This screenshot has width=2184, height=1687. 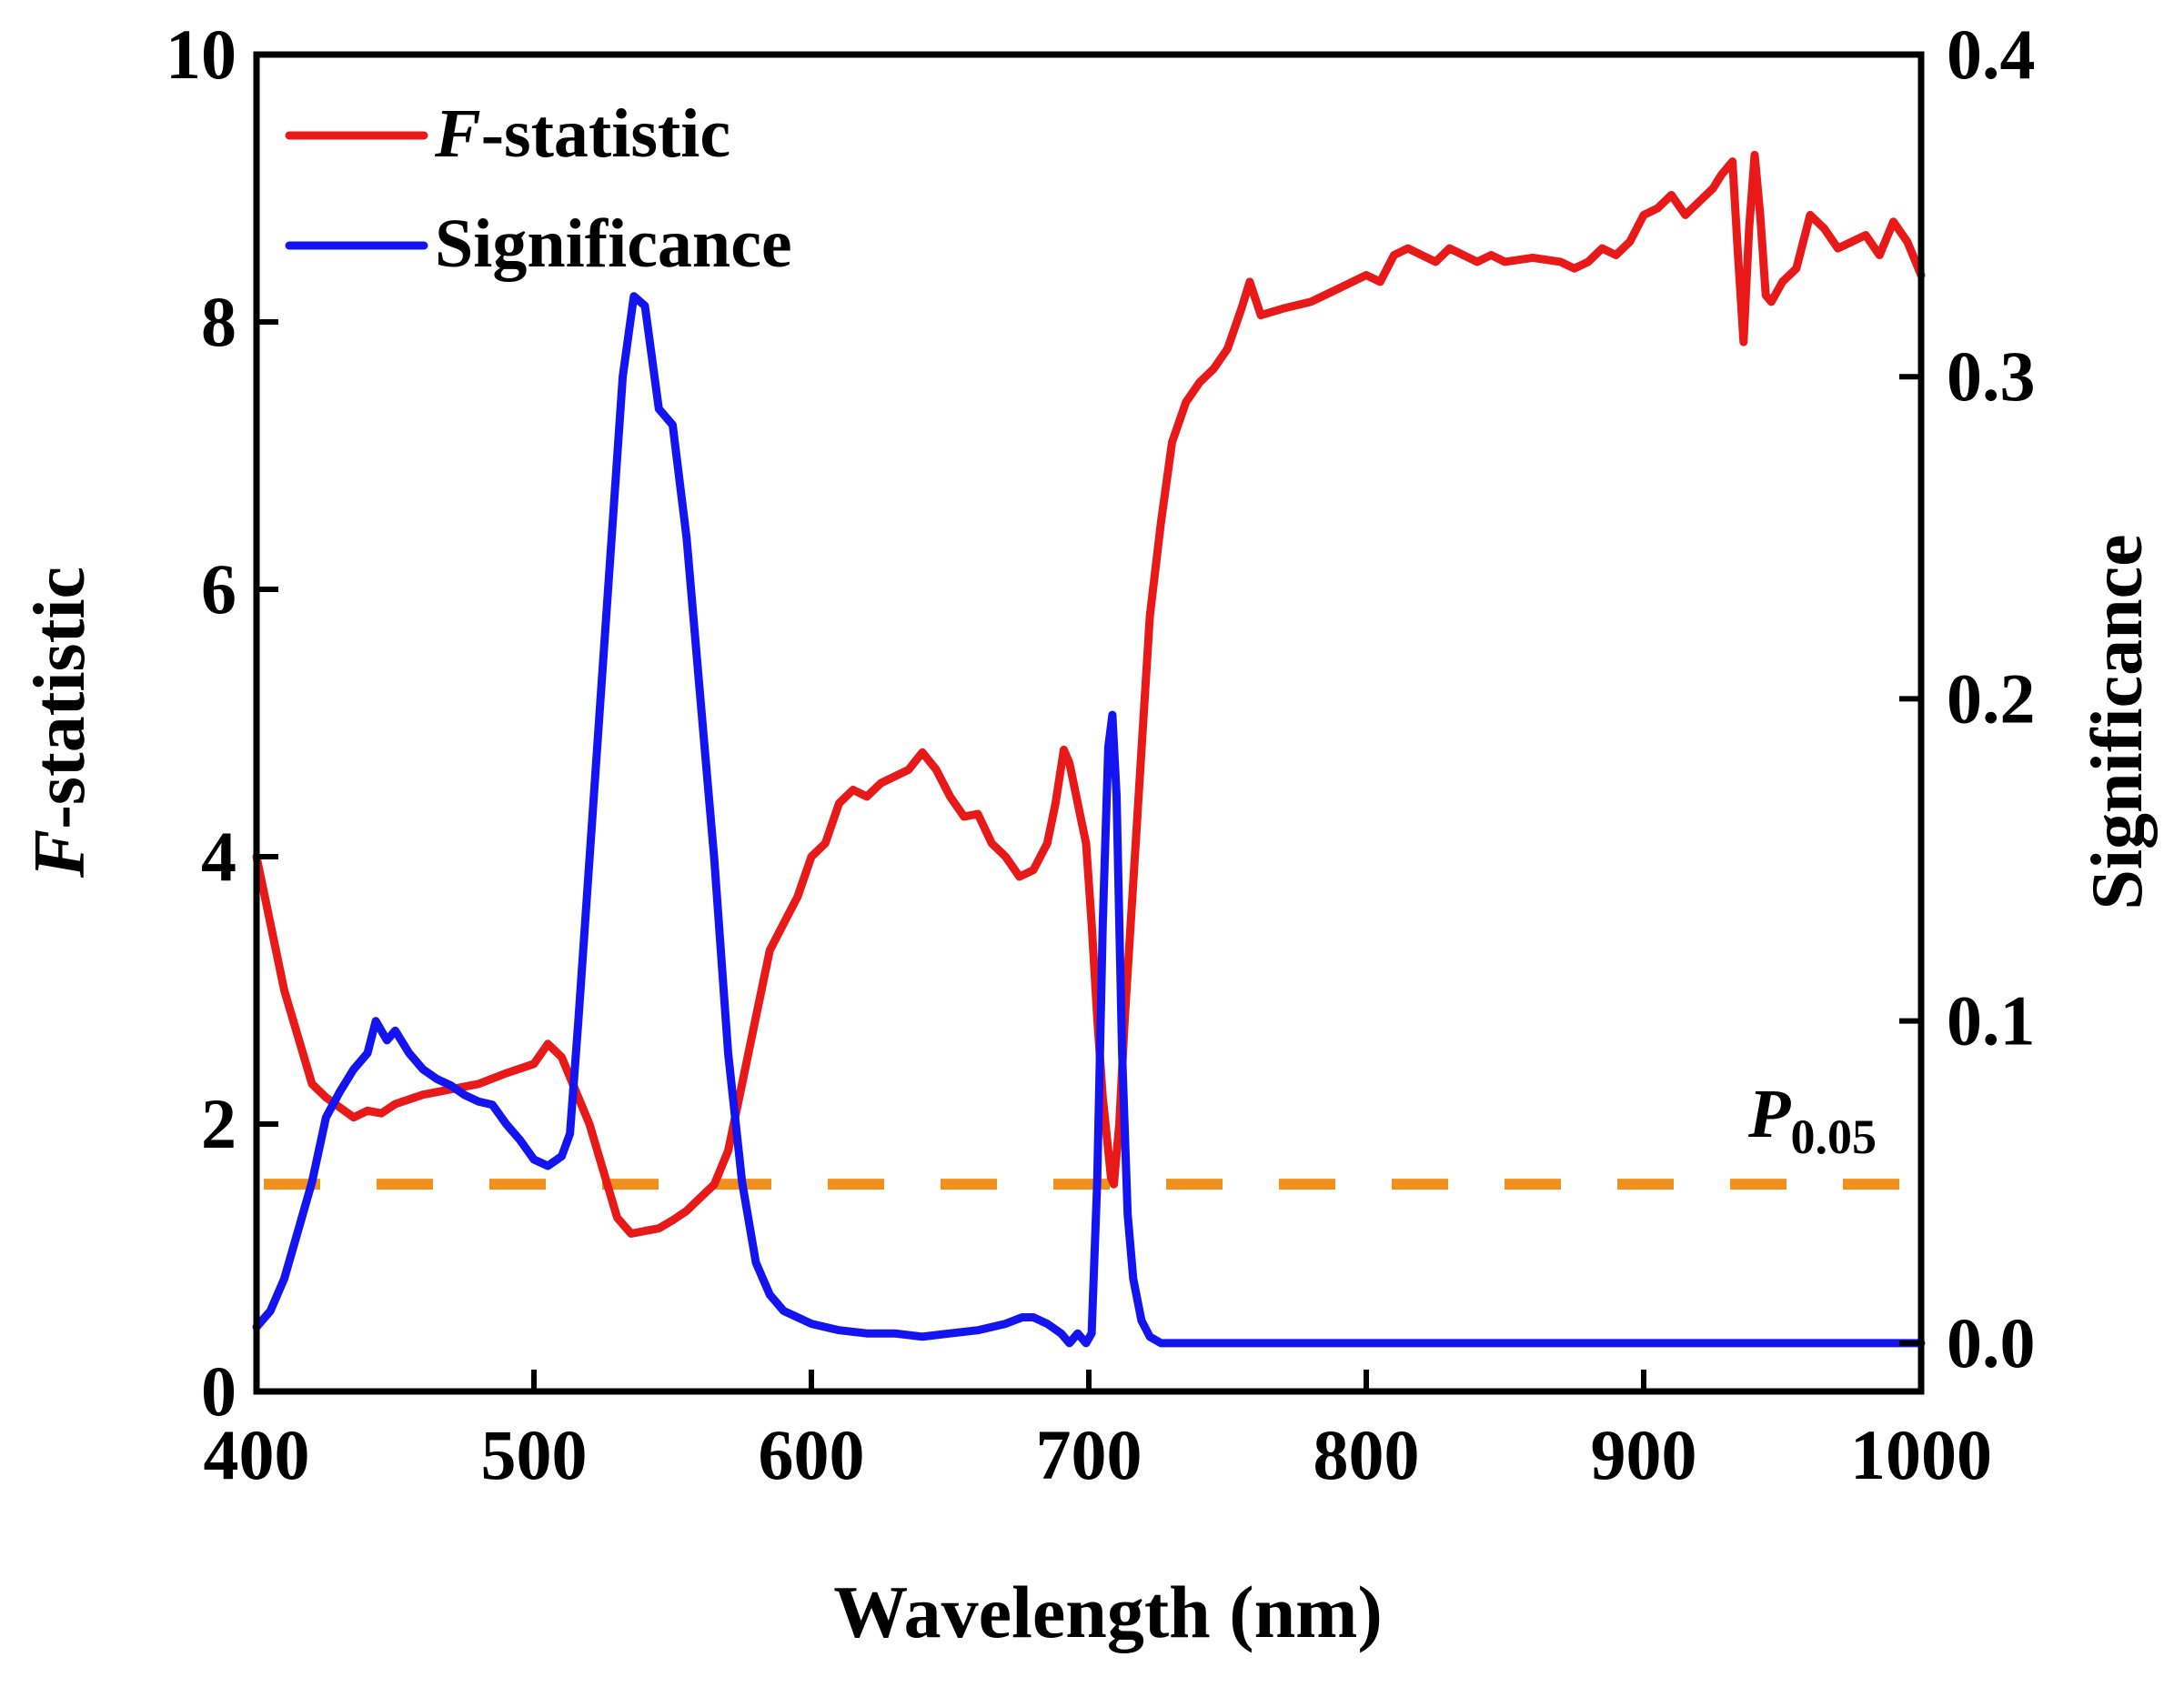 I want to click on y-left-tick-label: 10, so click(x=201, y=54).